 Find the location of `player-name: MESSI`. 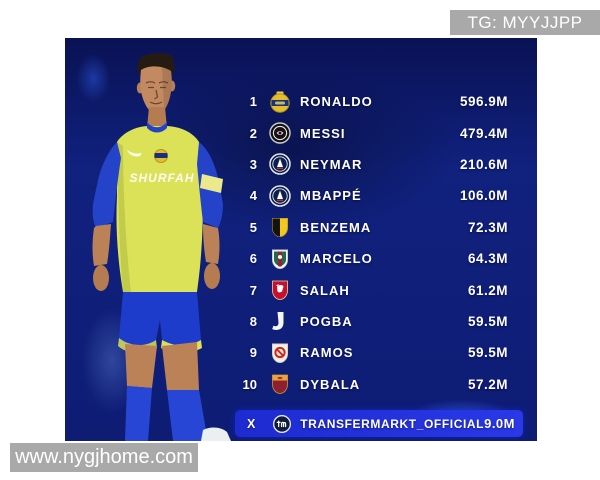

player-name: MESSI is located at coordinates (323, 133).